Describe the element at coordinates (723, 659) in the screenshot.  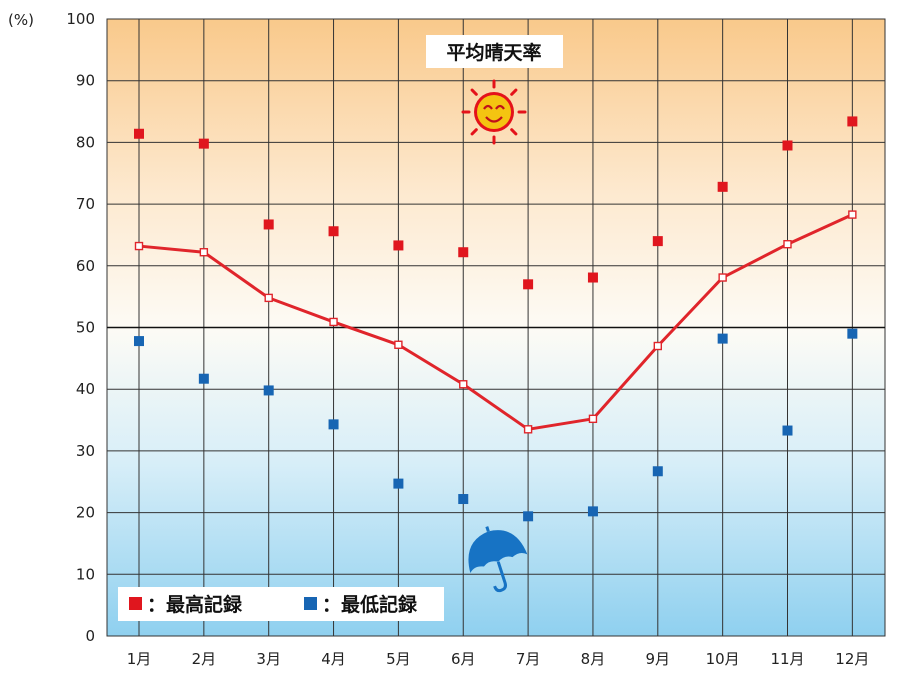
I see `x-tick-label: 10月` at that location.